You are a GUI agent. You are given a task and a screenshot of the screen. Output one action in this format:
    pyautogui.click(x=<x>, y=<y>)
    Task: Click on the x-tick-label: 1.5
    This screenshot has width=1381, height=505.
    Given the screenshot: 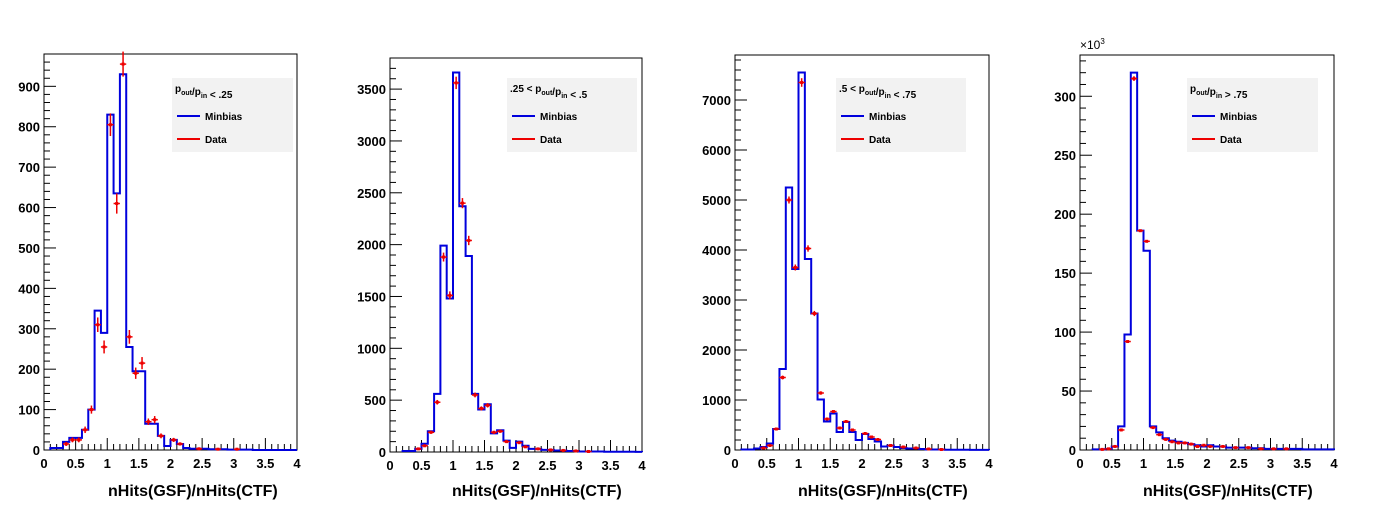 What is the action you would take?
    pyautogui.click(x=484, y=465)
    